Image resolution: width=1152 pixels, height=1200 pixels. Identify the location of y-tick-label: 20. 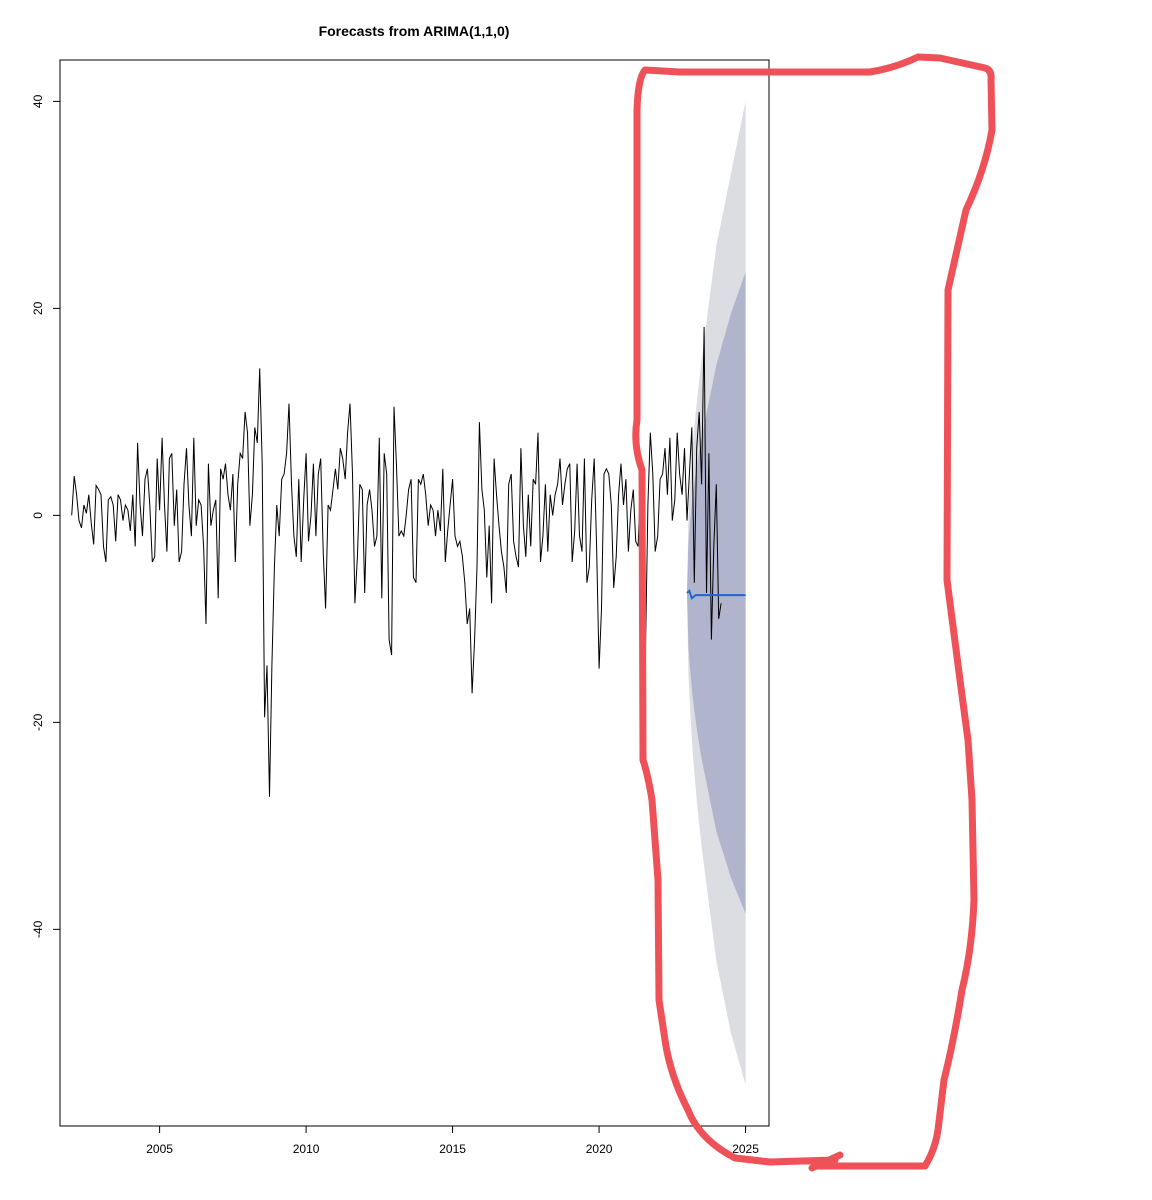
(38, 308).